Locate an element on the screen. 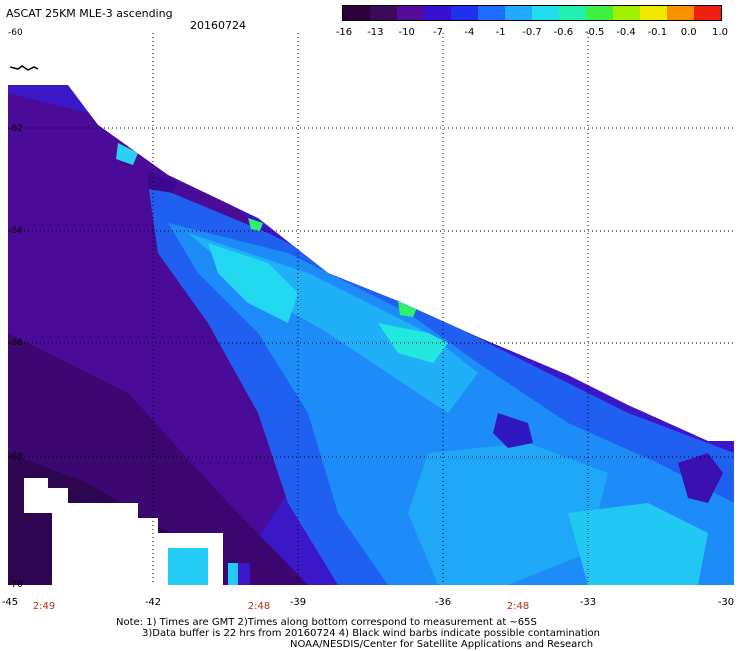 The image size is (740, 651). lon-label: -36 is located at coordinates (443, 602).